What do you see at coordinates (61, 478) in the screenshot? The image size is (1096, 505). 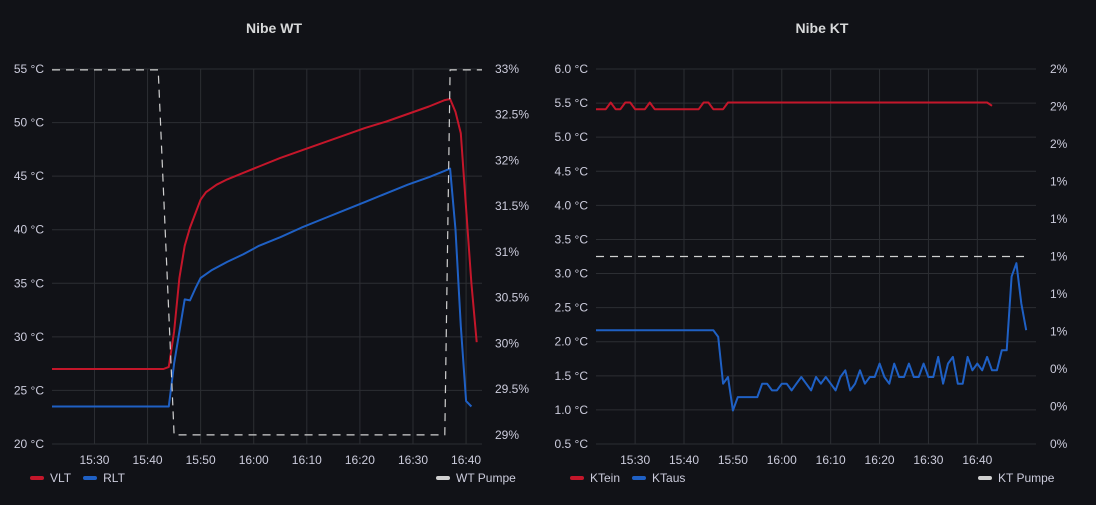 I see `legend-label: VLT` at bounding box center [61, 478].